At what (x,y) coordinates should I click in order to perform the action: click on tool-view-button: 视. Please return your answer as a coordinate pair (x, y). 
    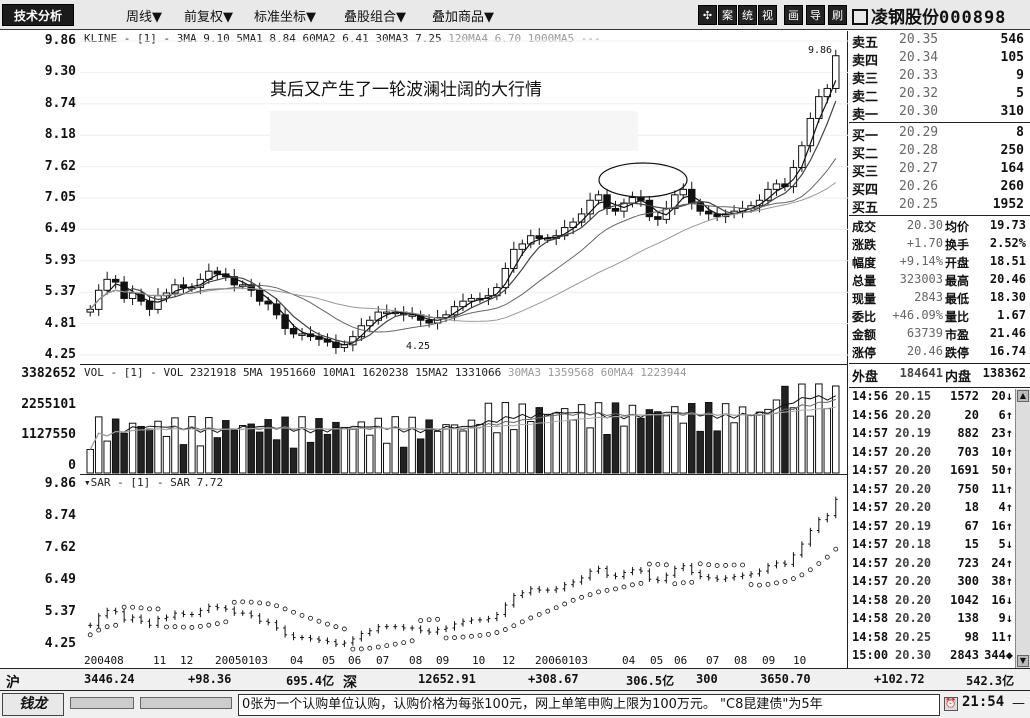
    Looking at the image, I should click on (767, 15).